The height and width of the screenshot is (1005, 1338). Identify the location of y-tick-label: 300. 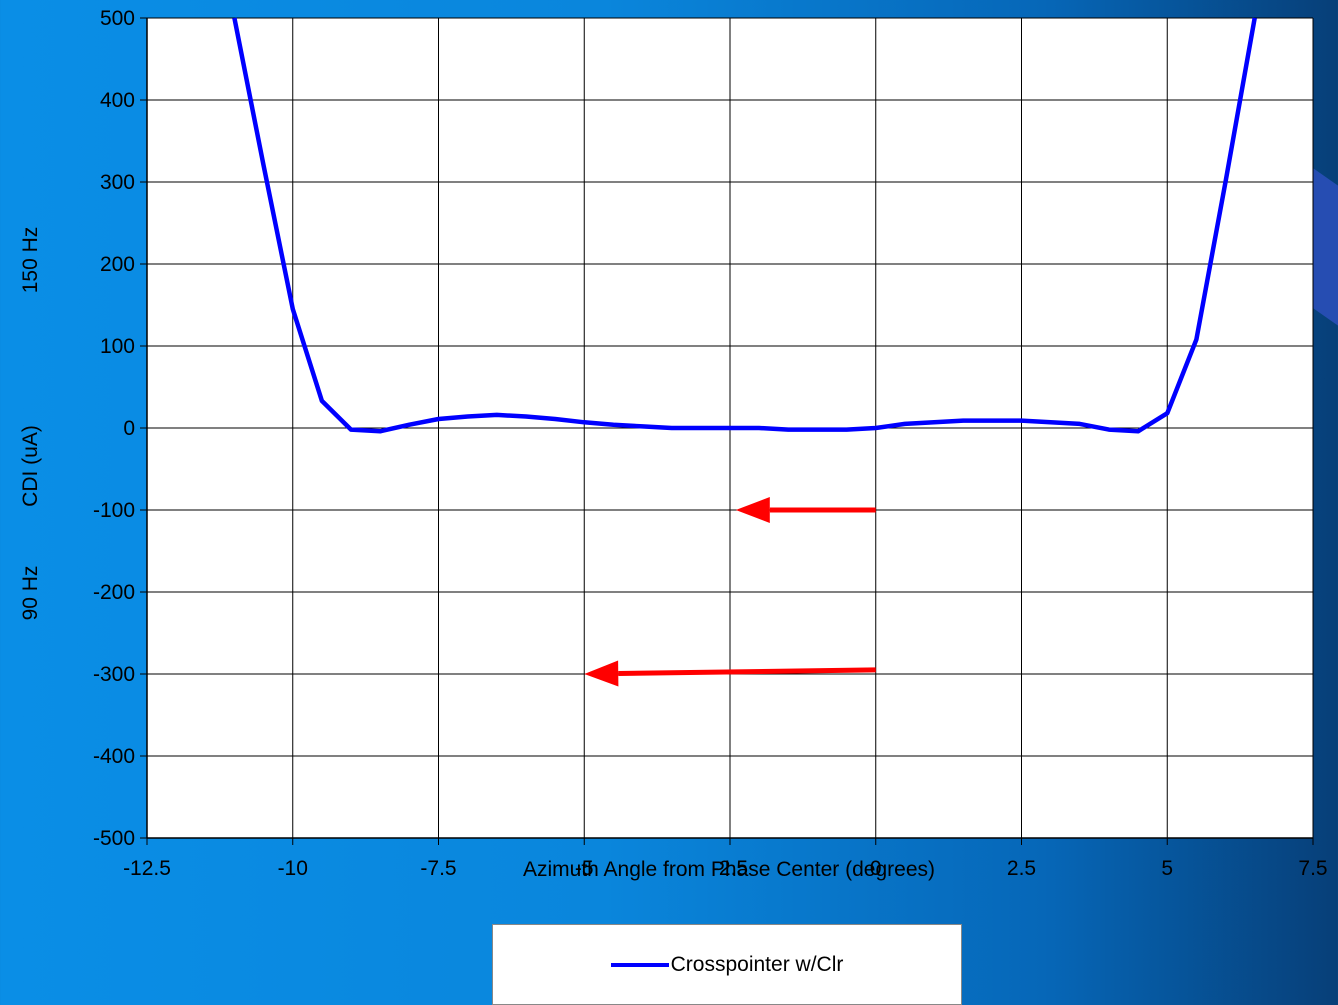
(117, 182).